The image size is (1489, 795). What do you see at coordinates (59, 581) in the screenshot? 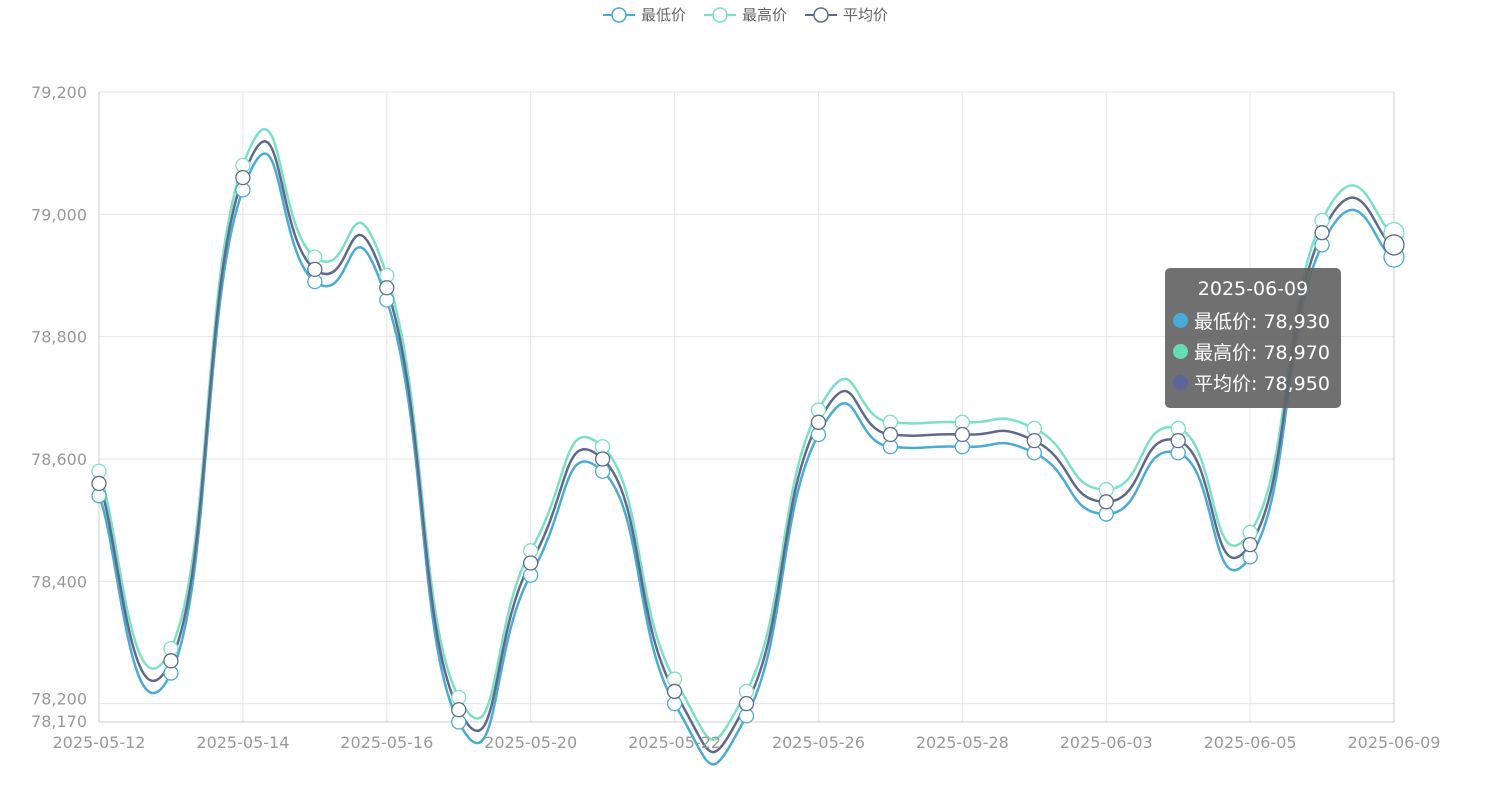
I see `y-tick-label: 78,400` at bounding box center [59, 581].